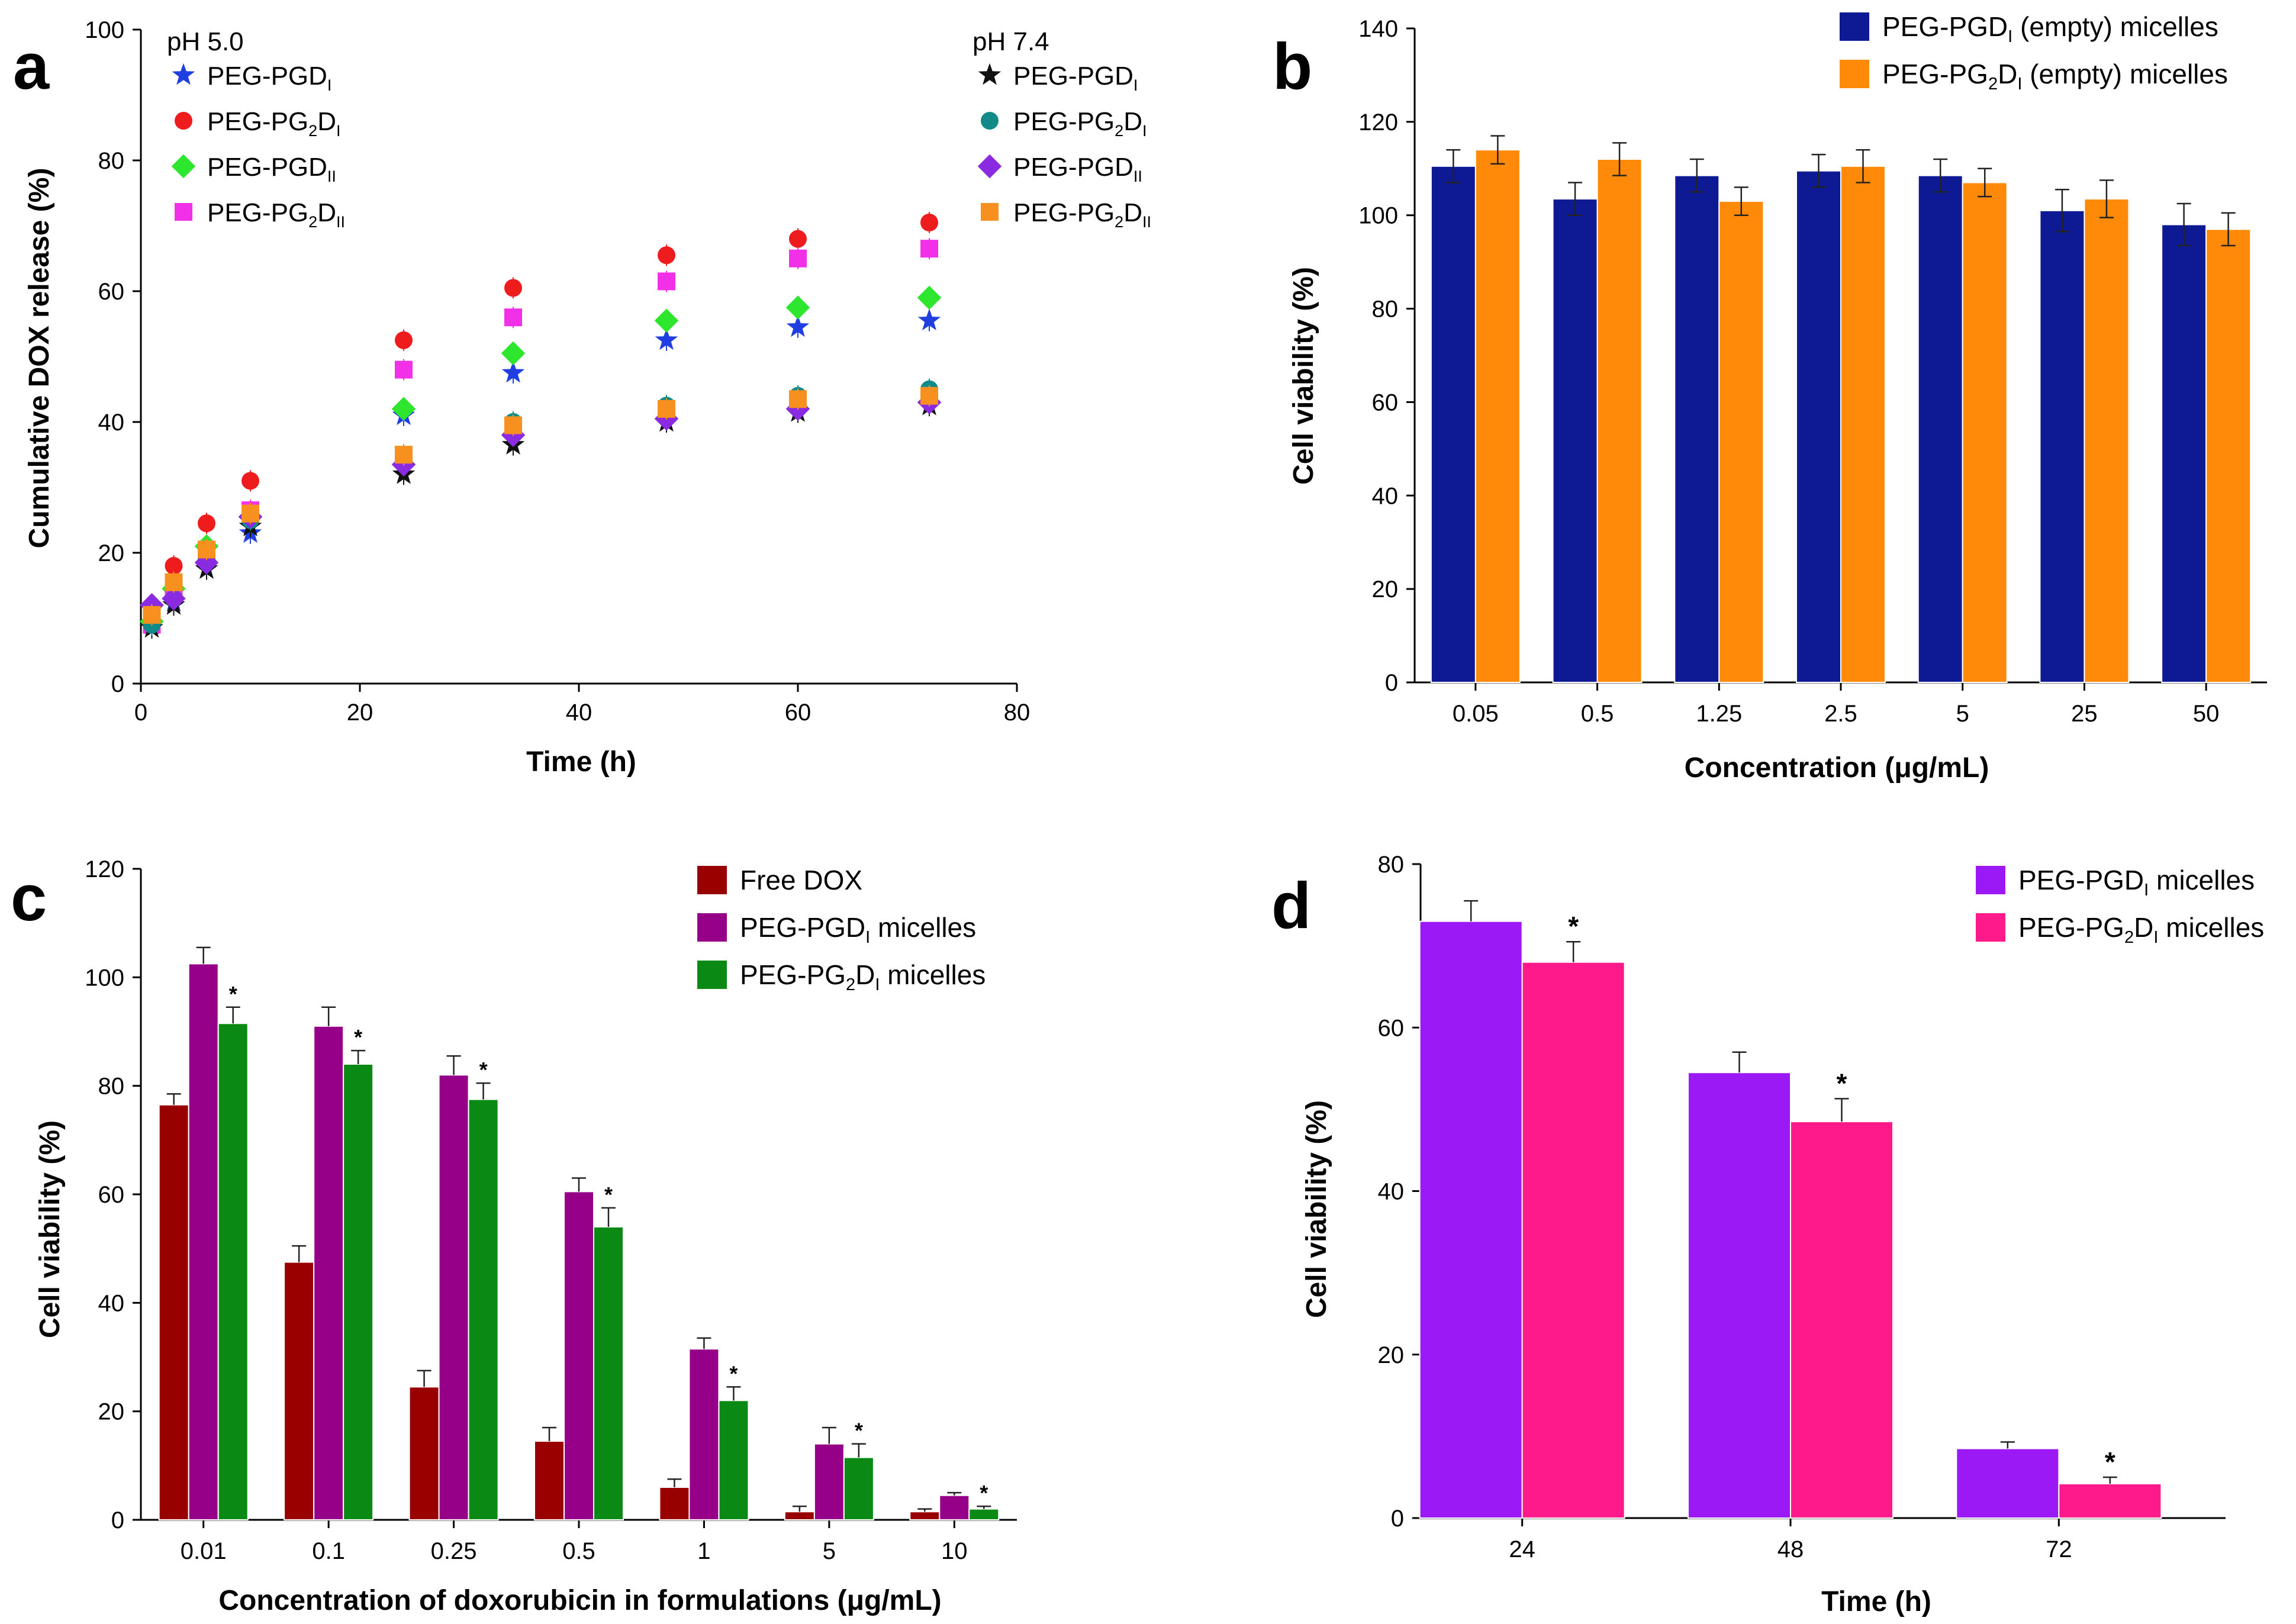 The height and width of the screenshot is (1624, 2296). Describe the element at coordinates (111, 161) in the screenshot. I see `panel-a-y-tick-label: 80` at that location.